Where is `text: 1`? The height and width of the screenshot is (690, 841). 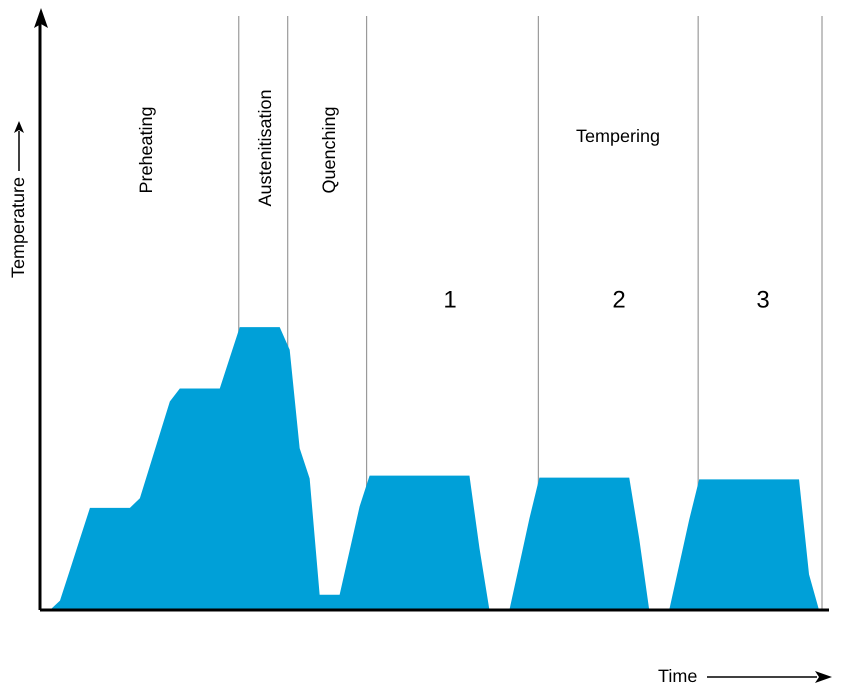 text: 1 is located at coordinates (450, 301).